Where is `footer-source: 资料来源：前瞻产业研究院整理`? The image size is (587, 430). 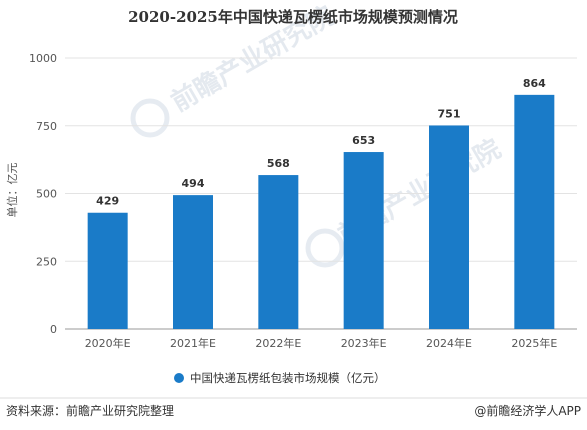 footer-source: 资料来源：前瞻产业研究院整理 is located at coordinates (90, 410).